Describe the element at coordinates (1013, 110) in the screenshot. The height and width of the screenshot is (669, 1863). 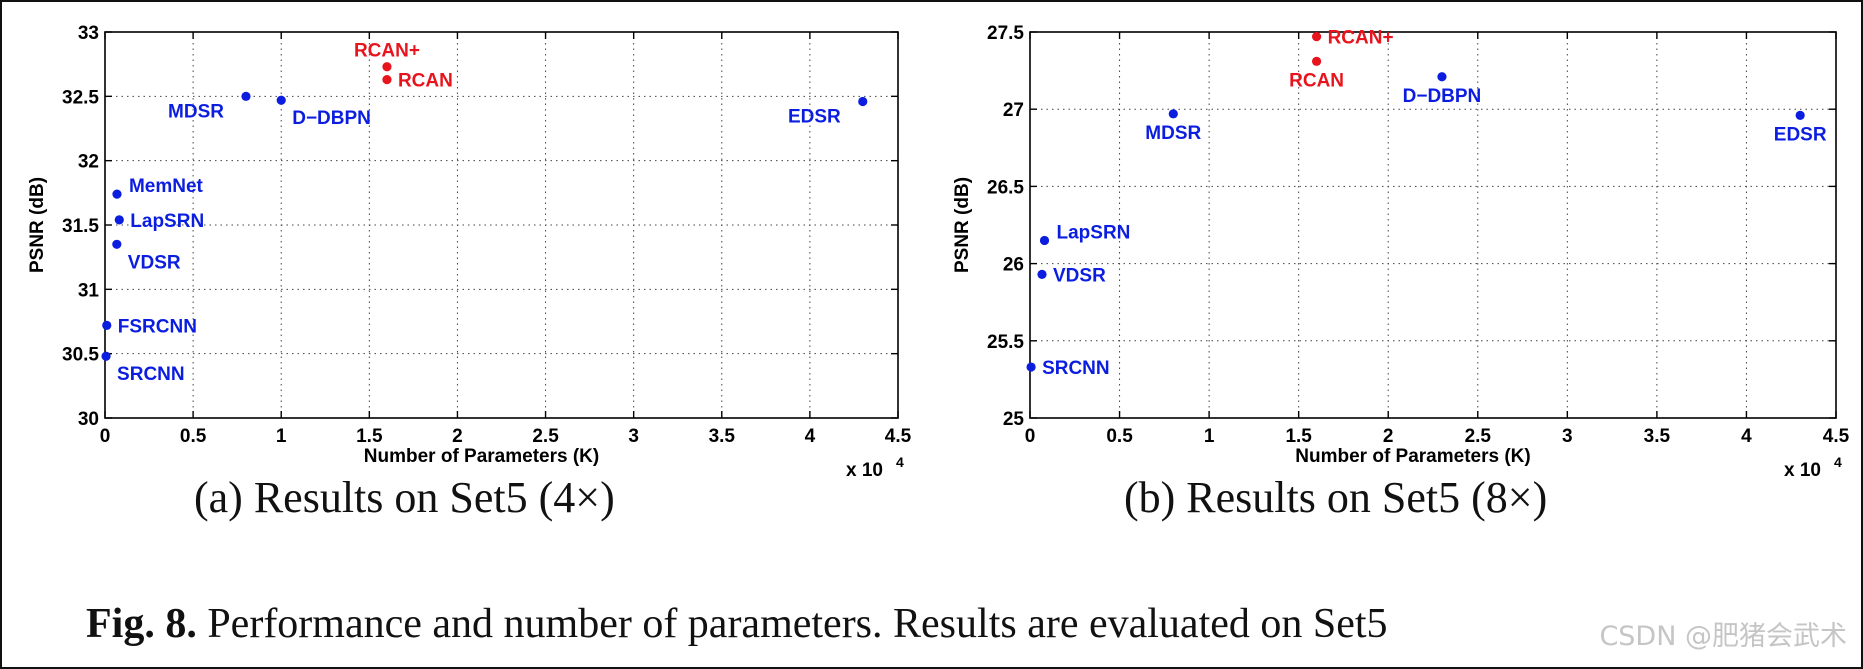
I see `y-tick-label: 27` at that location.